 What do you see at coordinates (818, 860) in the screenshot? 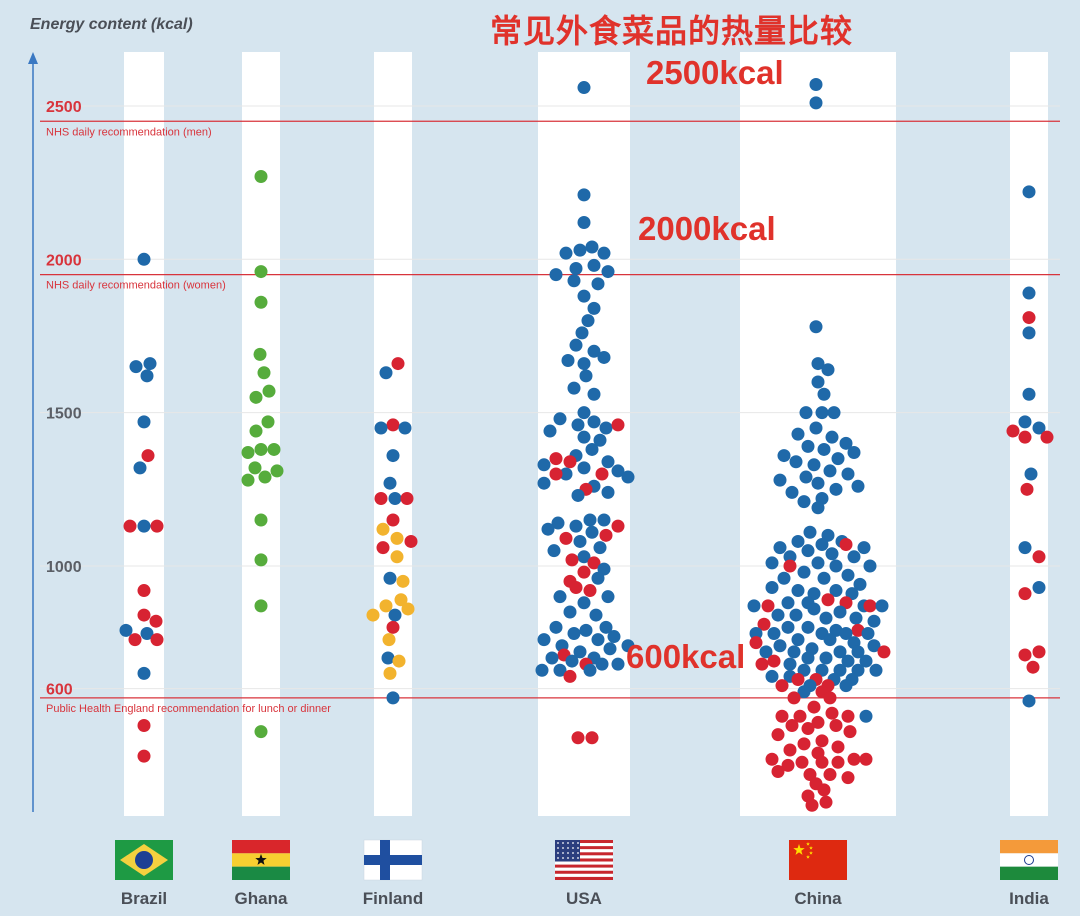
I see `china-flag-icon` at bounding box center [818, 860].